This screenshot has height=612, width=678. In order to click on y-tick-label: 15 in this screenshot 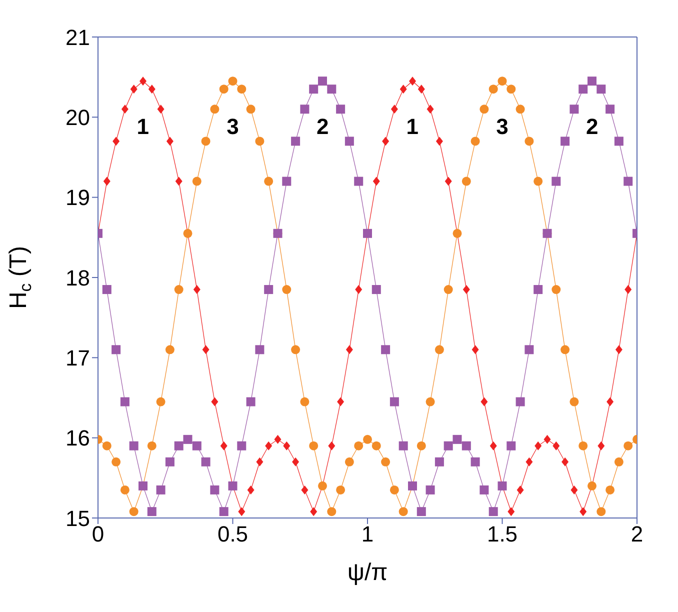, I will do `click(78, 518)`.